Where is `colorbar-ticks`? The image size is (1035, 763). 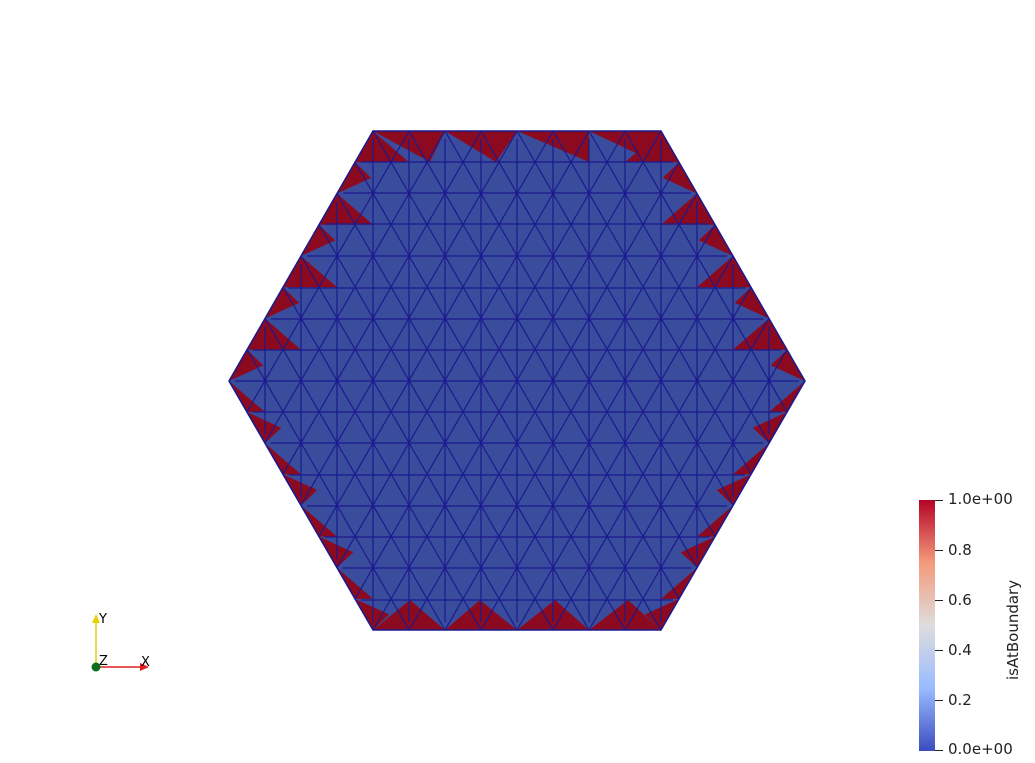
colorbar-ticks is located at coordinates (940, 625).